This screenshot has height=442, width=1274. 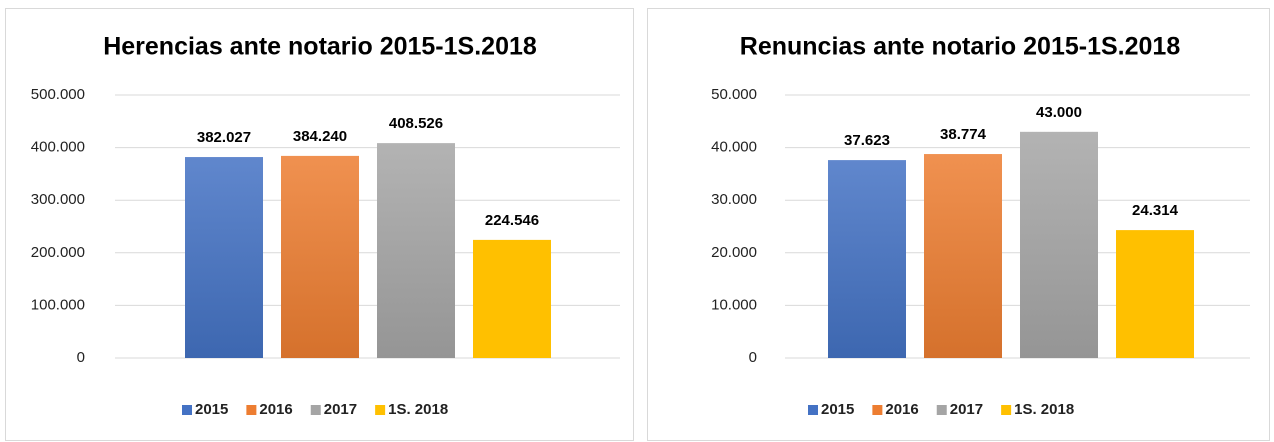 What do you see at coordinates (58, 252) in the screenshot?
I see `y-tick-label: 200.000` at bounding box center [58, 252].